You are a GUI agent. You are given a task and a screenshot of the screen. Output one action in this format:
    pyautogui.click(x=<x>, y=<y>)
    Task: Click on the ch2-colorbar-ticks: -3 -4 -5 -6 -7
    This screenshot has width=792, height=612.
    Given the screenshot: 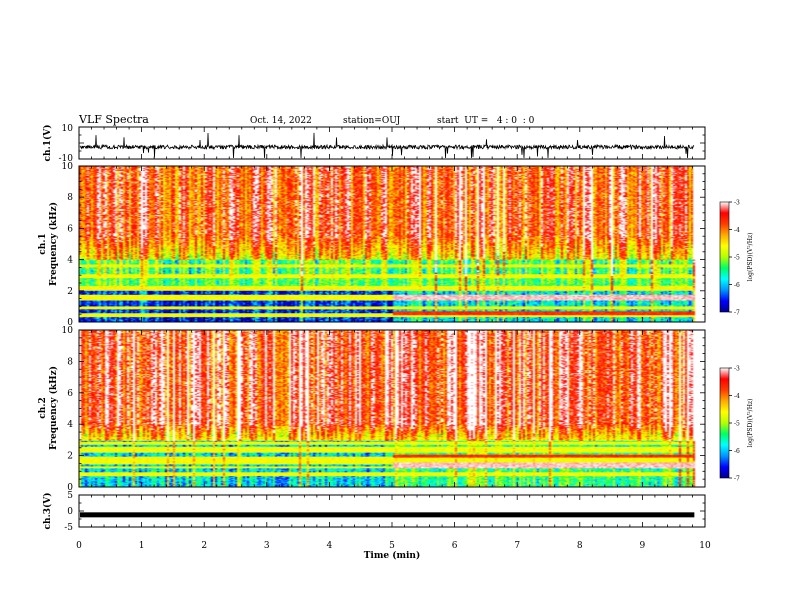 What is the action you would take?
    pyautogui.click(x=734, y=424)
    